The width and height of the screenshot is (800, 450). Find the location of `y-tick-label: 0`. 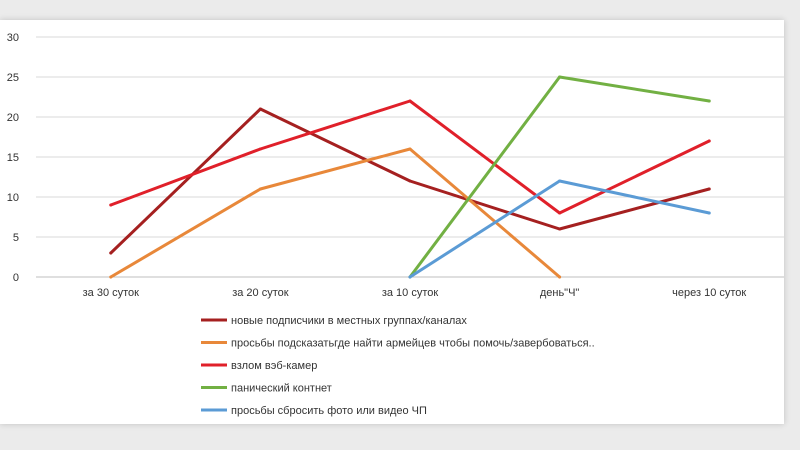

y-tick-label: 0 is located at coordinates (16, 278).